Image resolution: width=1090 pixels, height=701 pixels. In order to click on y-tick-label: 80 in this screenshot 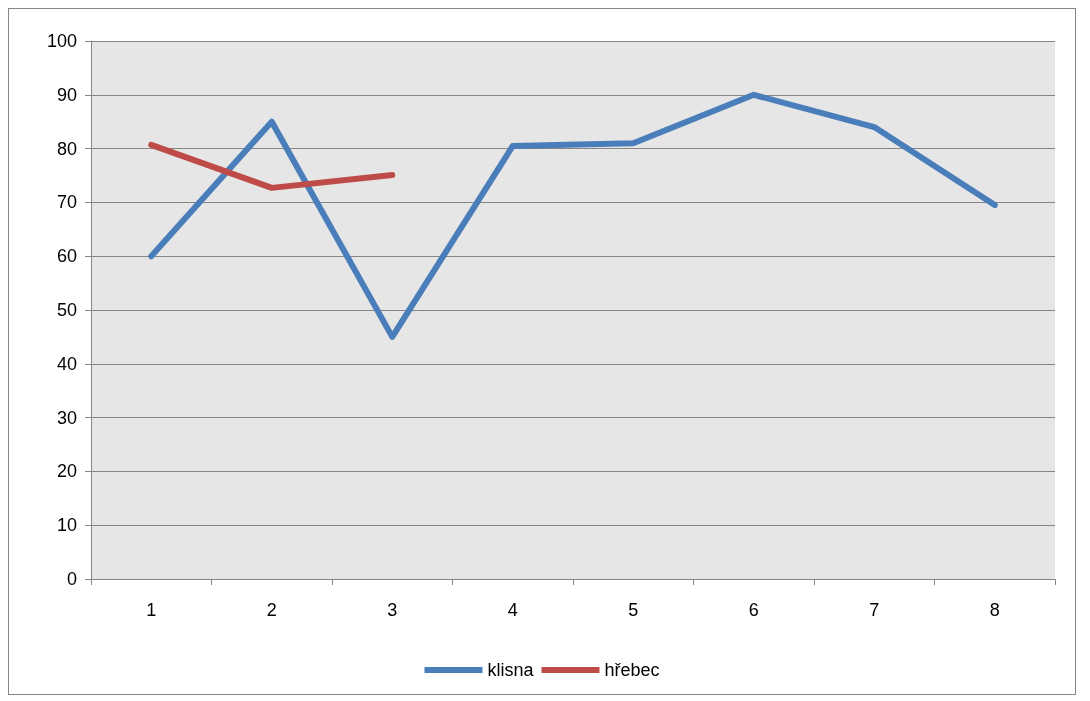, I will do `click(66, 148)`.